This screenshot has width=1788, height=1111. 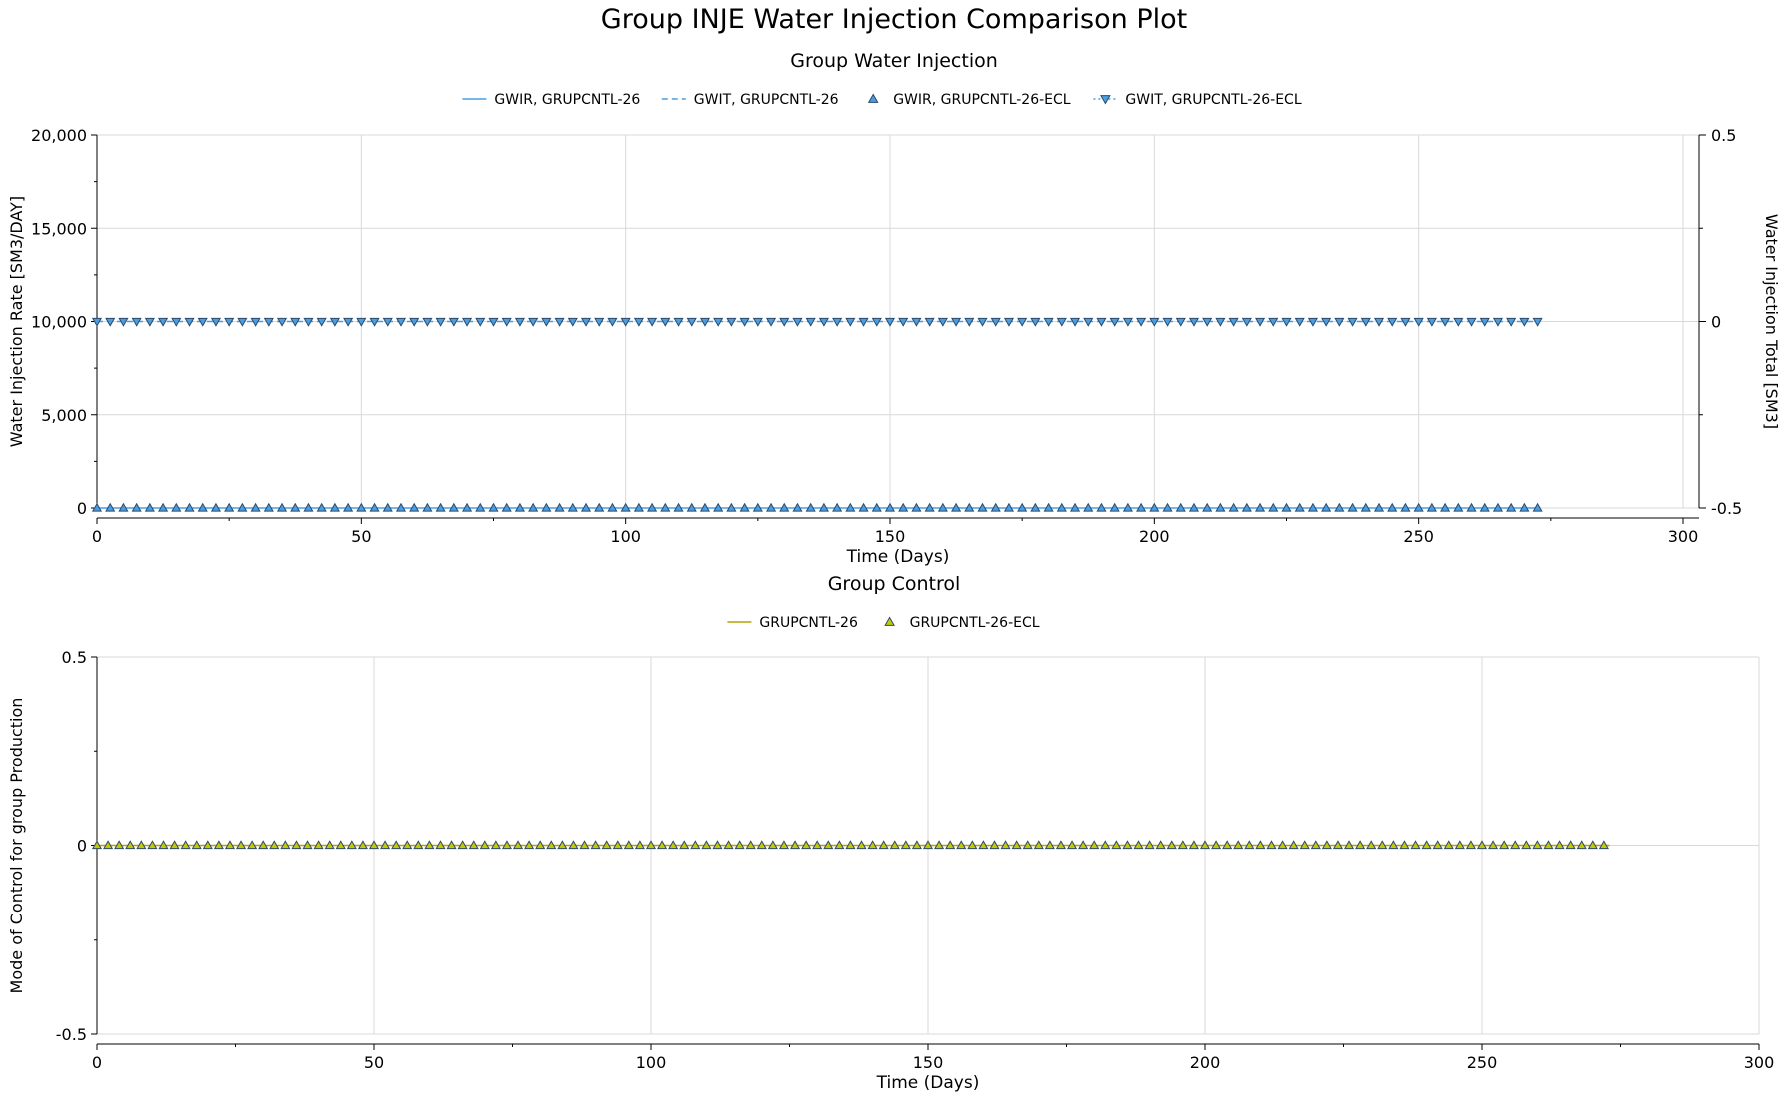 I want to click on y-tick-label: 0, so click(x=82, y=508).